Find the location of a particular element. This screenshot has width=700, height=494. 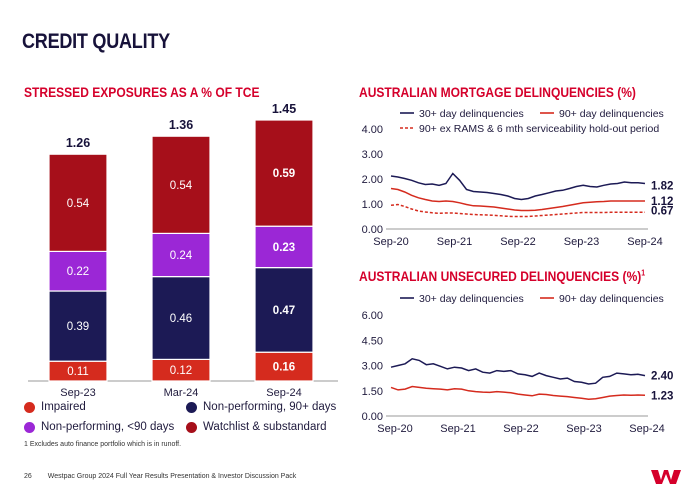

legend-np90-label: Non-performing, 90+ days is located at coordinates (270, 407).